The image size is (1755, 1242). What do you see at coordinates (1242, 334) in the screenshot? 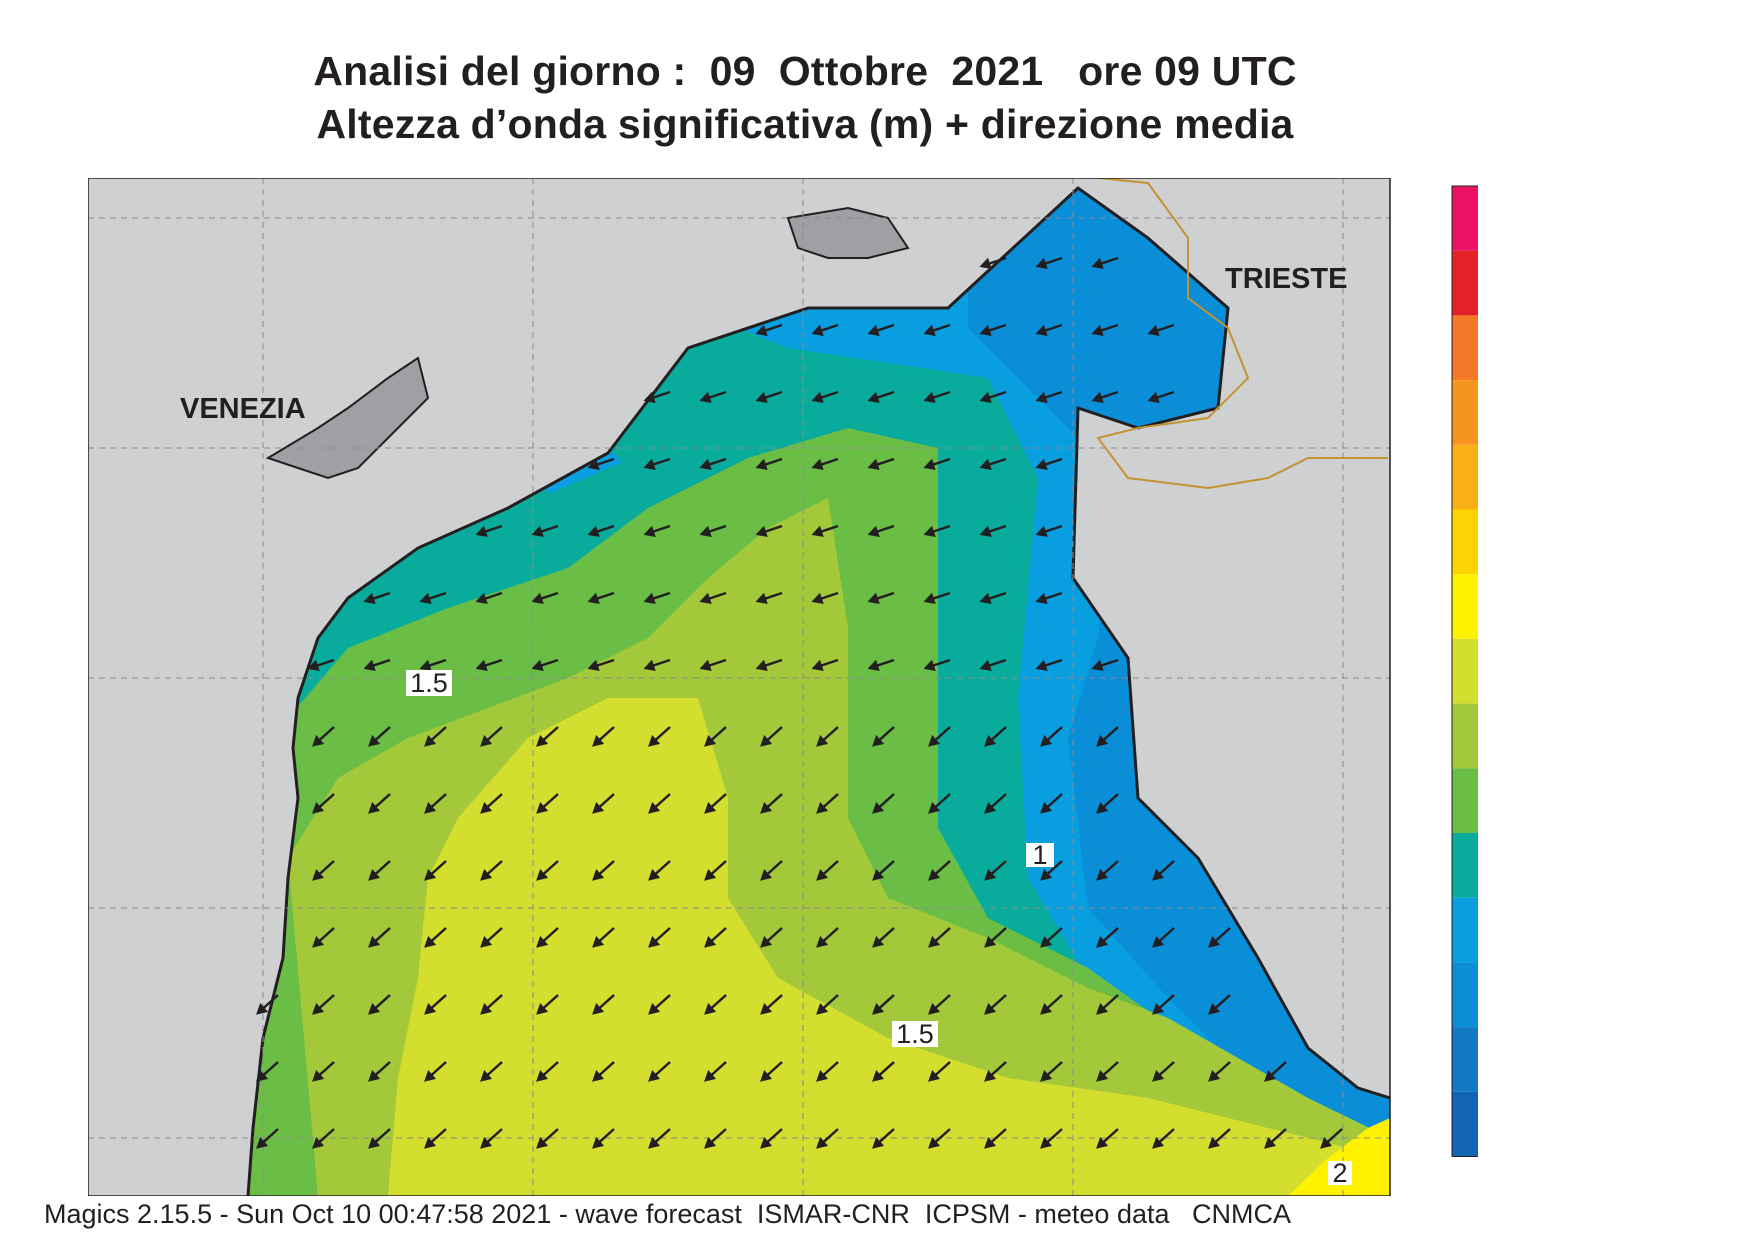
I see `national-border` at bounding box center [1242, 334].